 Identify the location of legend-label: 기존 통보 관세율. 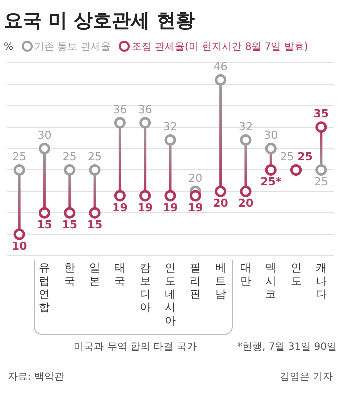
(72, 47).